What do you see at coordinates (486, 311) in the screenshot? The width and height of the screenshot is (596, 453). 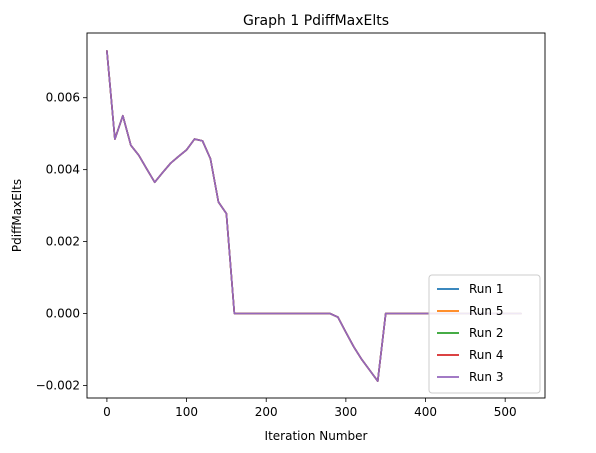 I see `legend-label: Run 5` at bounding box center [486, 311].